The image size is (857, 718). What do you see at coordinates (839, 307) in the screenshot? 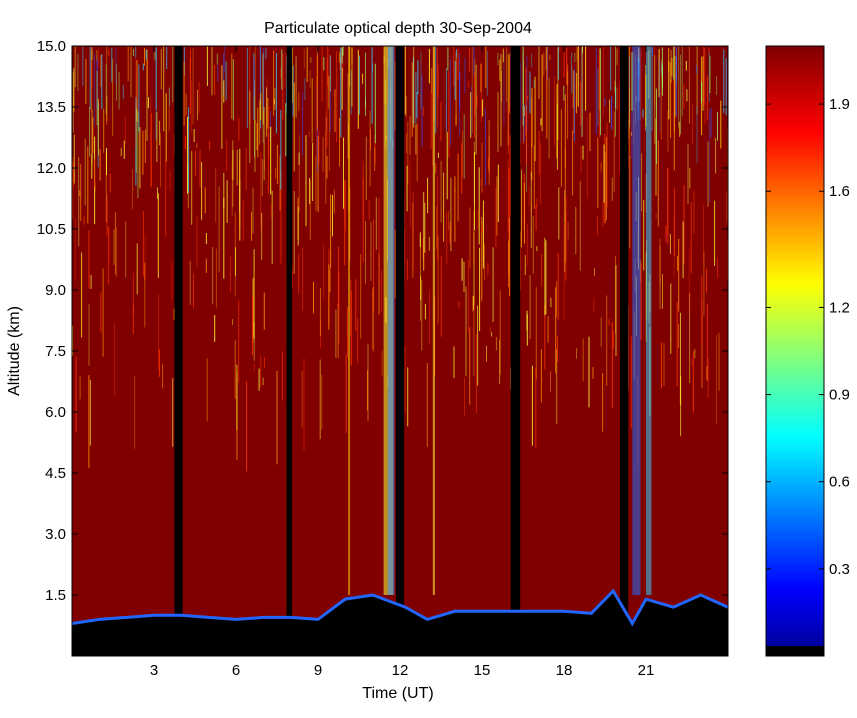
I see `colorbar-tick-label: 1.2` at bounding box center [839, 307].